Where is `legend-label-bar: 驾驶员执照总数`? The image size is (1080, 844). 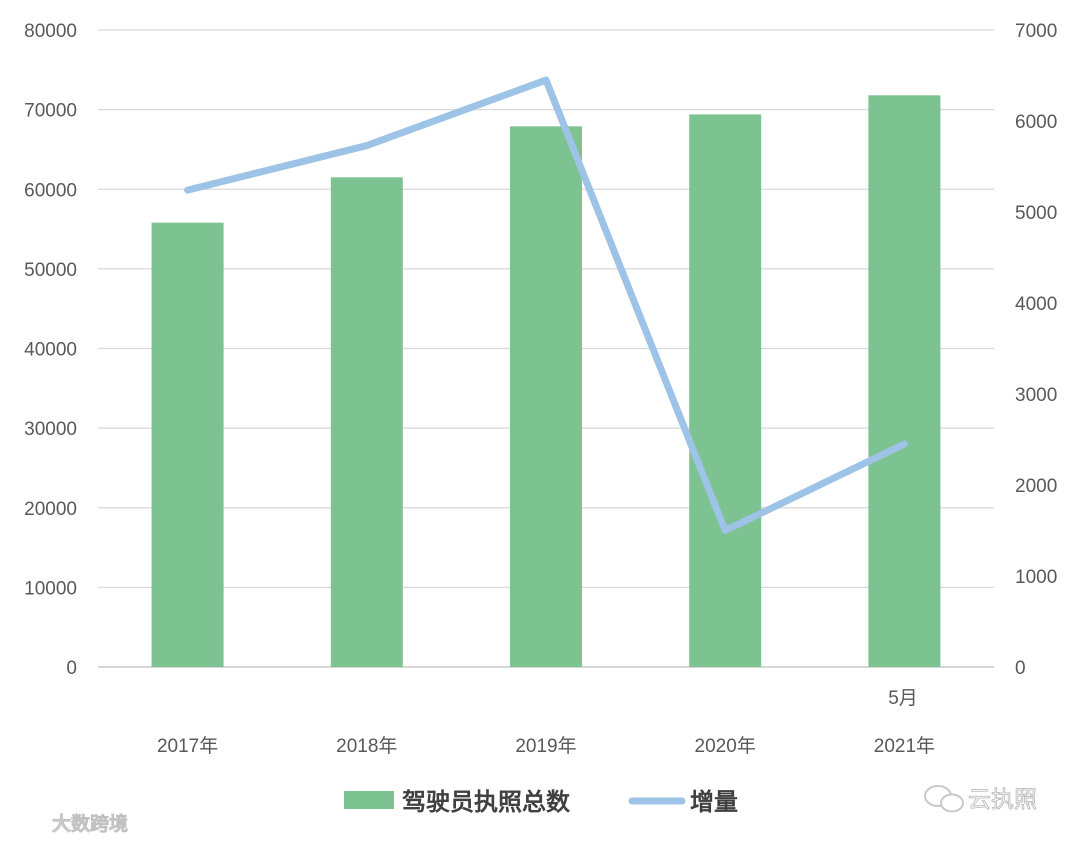 legend-label-bar: 驾驶员执照总数 is located at coordinates (486, 802).